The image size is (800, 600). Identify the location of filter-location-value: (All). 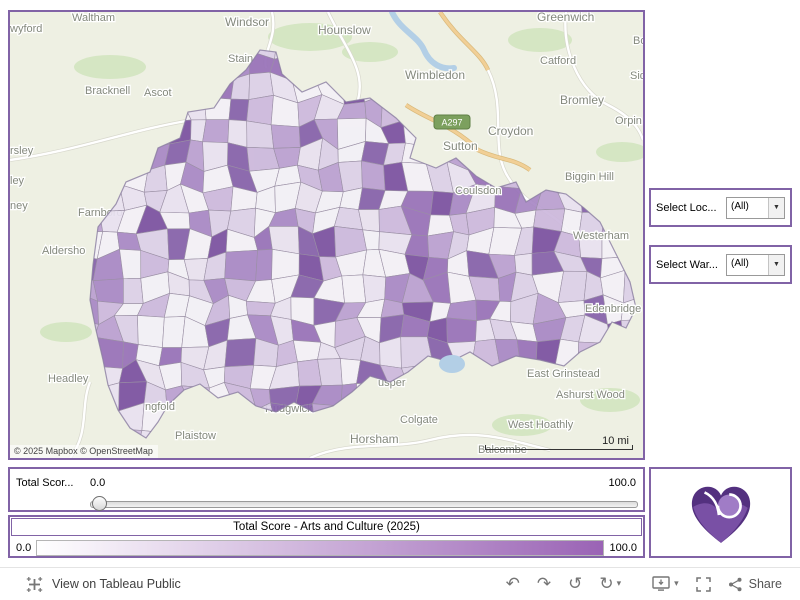
(740, 206).